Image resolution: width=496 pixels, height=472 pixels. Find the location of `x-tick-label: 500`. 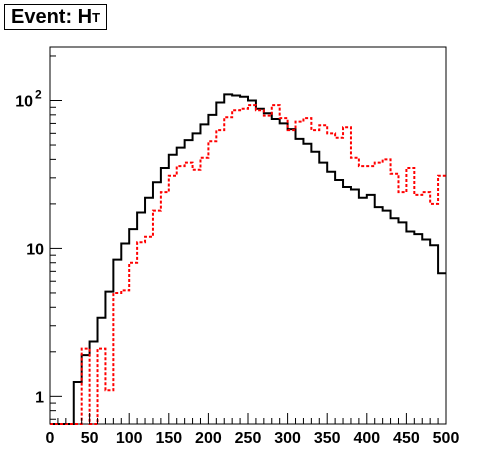

x-tick-label: 500 is located at coordinates (446, 438).